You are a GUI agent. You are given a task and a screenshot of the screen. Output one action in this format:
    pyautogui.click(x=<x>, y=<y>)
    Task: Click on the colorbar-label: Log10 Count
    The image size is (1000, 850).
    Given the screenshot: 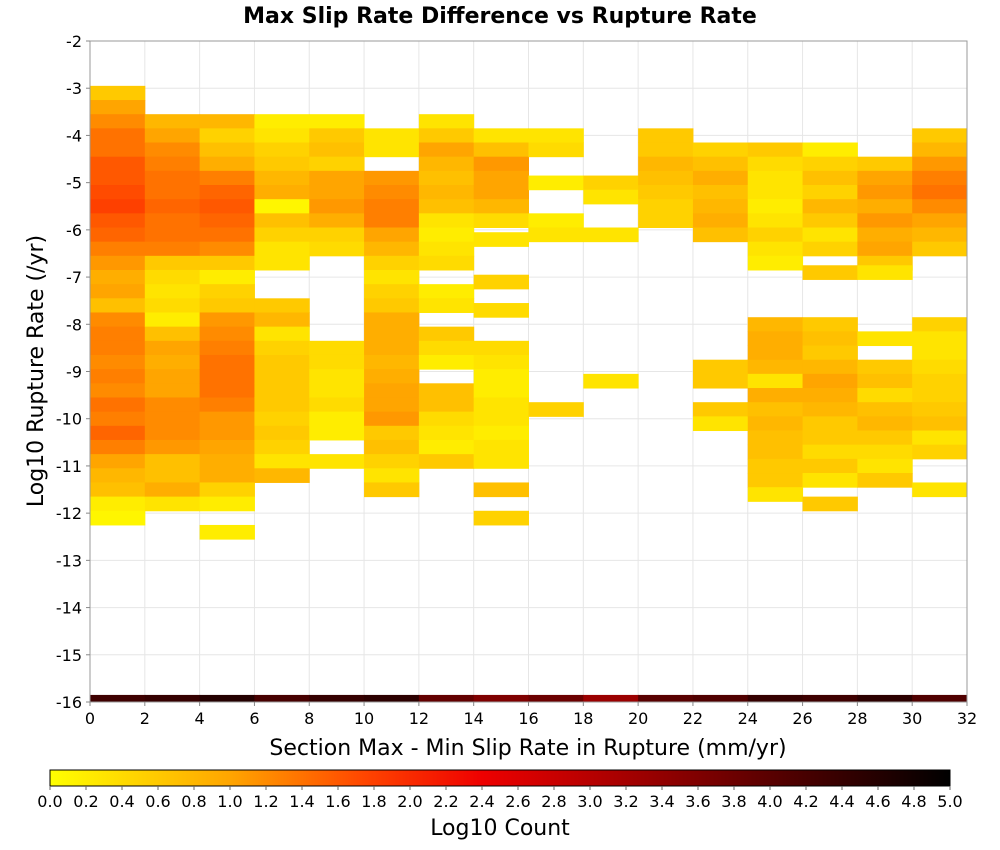 What is the action you would take?
    pyautogui.click(x=500, y=828)
    